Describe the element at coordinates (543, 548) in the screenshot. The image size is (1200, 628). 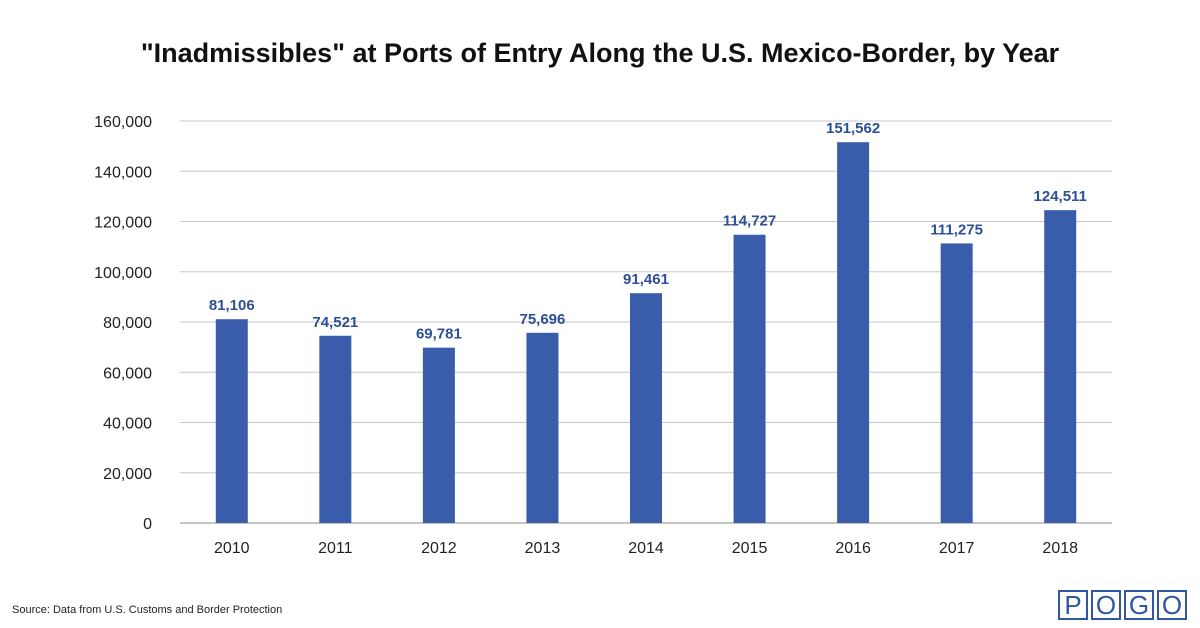
I see `x-tick-label: 2013` at that location.